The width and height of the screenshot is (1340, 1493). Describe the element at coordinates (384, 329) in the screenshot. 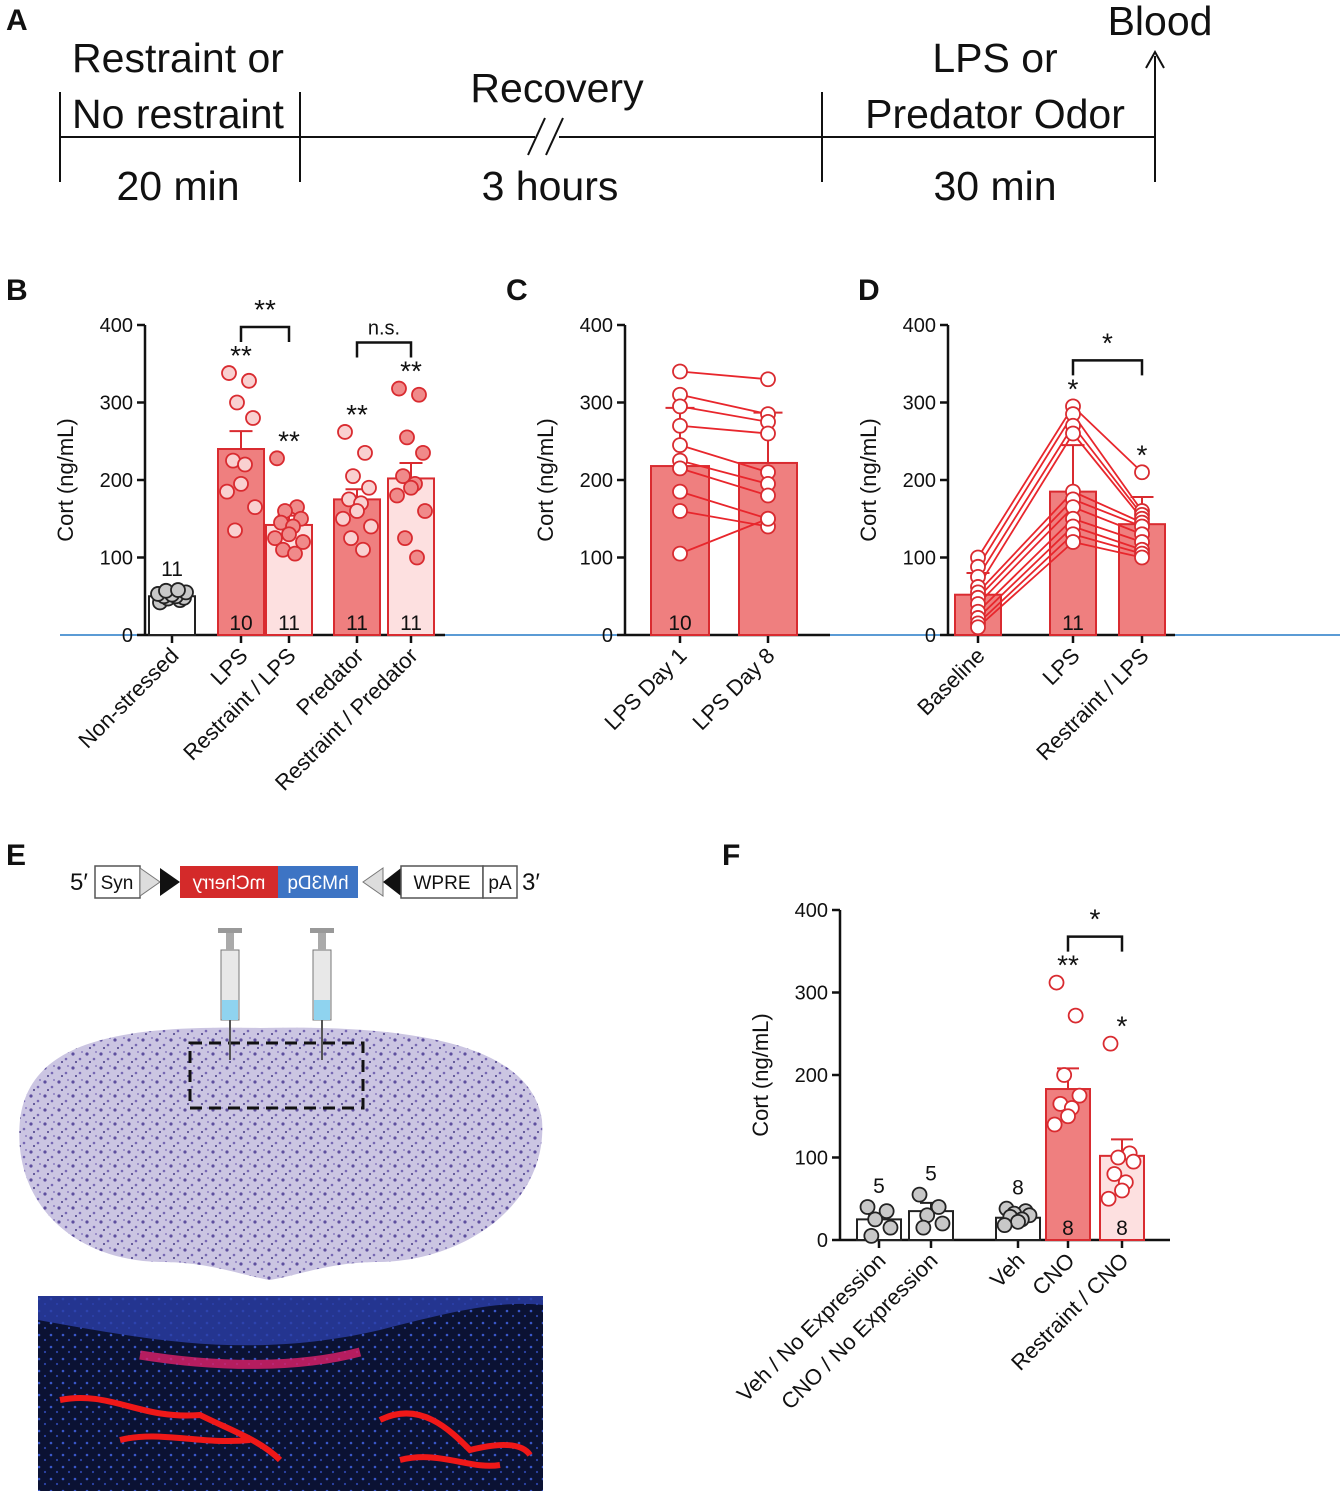

I see `comparison-label: n.s.` at that location.